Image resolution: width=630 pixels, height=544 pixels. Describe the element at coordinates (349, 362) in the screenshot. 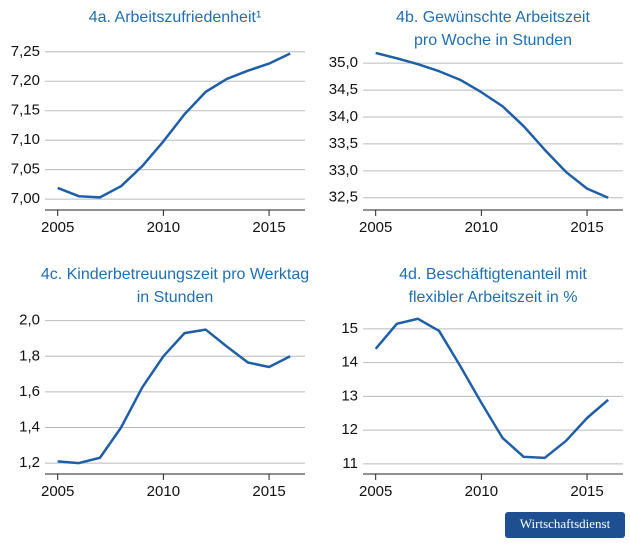

I see `y-tick-label: 14` at that location.